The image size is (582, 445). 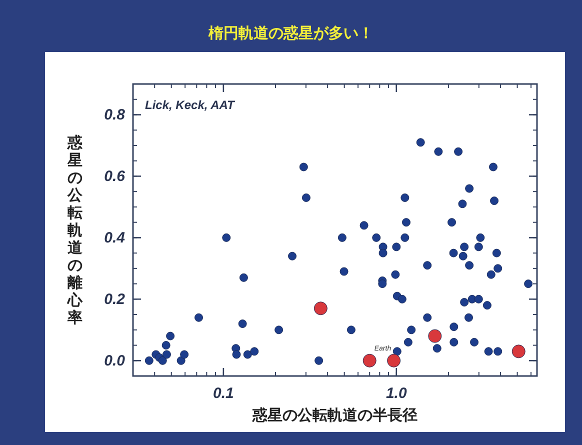 I want to click on x-tick-label: 1.0, so click(x=397, y=393).